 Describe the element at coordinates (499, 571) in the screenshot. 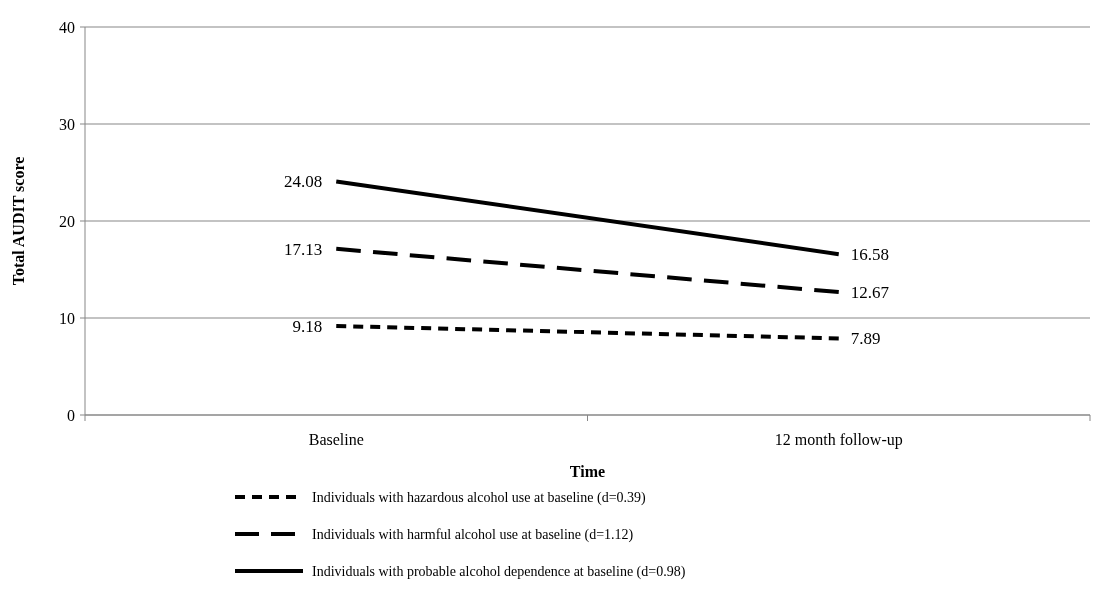

I see `legend-label: Individuals with probable alcohol dependence at baseline (d=0.98)` at that location.